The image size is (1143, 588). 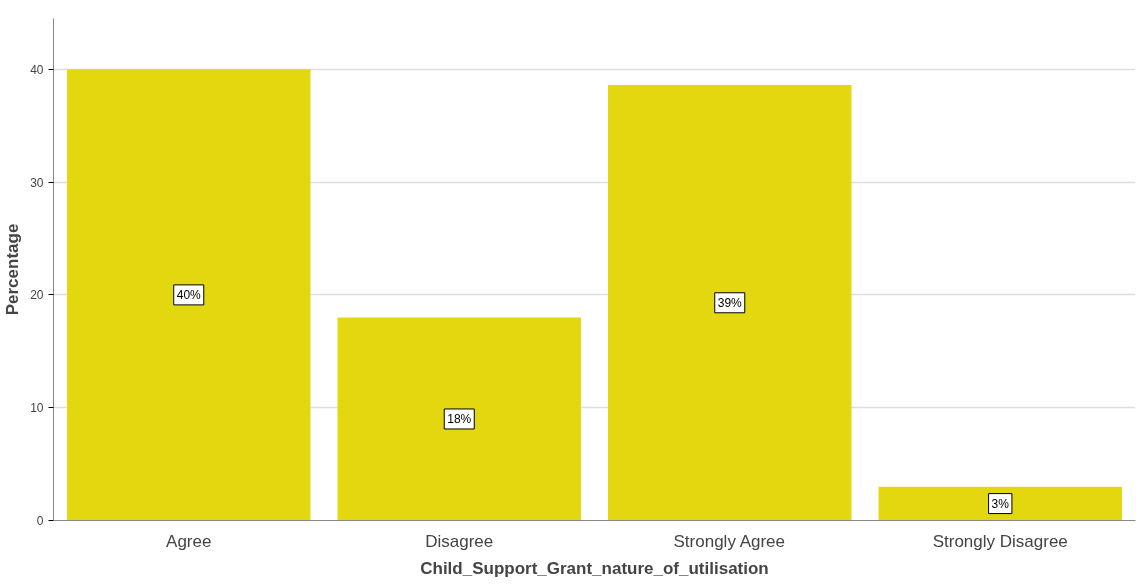 What do you see at coordinates (40, 521) in the screenshot?
I see `y-tick-label: 0` at bounding box center [40, 521].